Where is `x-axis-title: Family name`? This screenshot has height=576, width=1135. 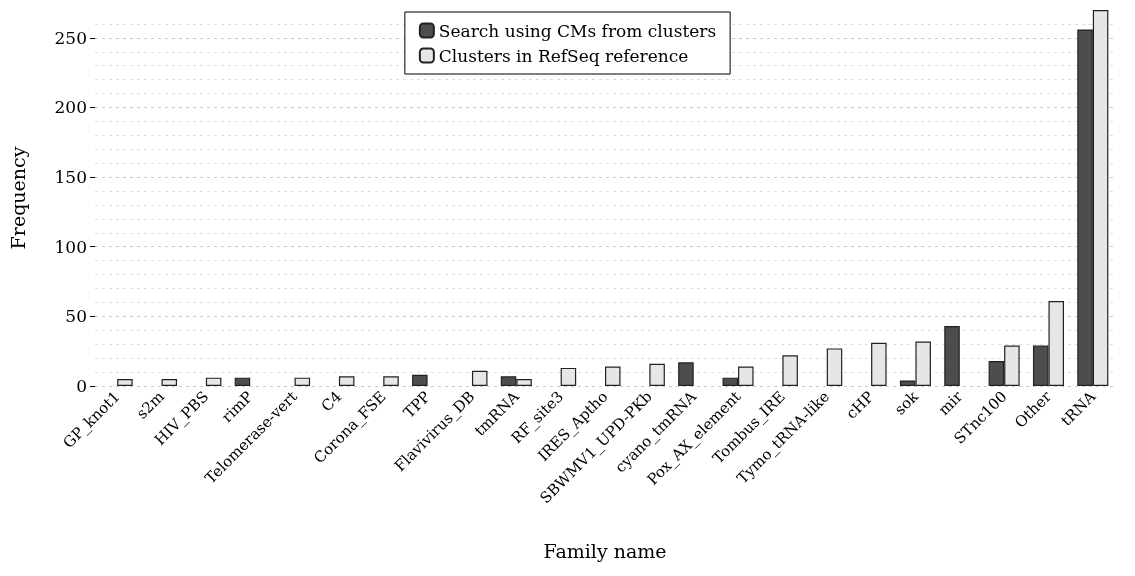
x-axis-title: Family name is located at coordinates (605, 550).